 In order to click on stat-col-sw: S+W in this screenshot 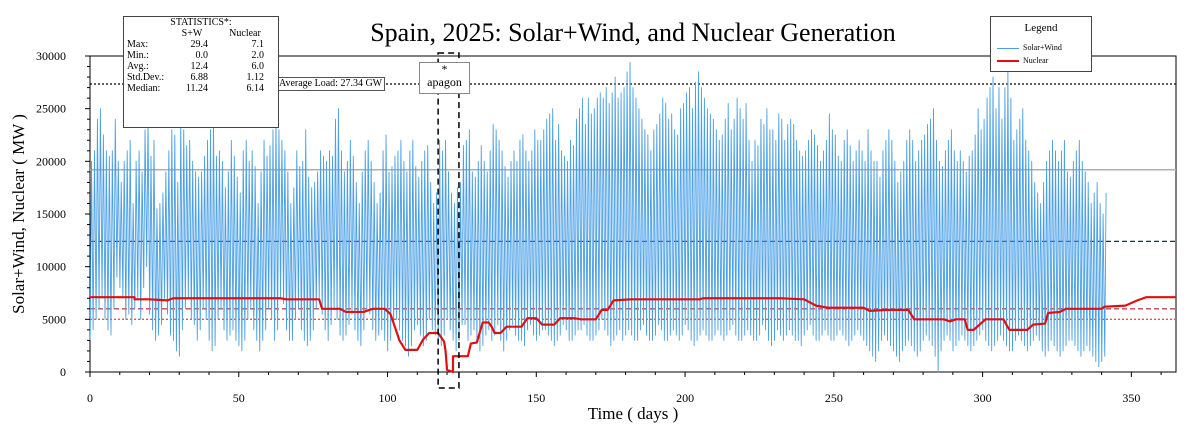, I will do `click(192, 33)`.